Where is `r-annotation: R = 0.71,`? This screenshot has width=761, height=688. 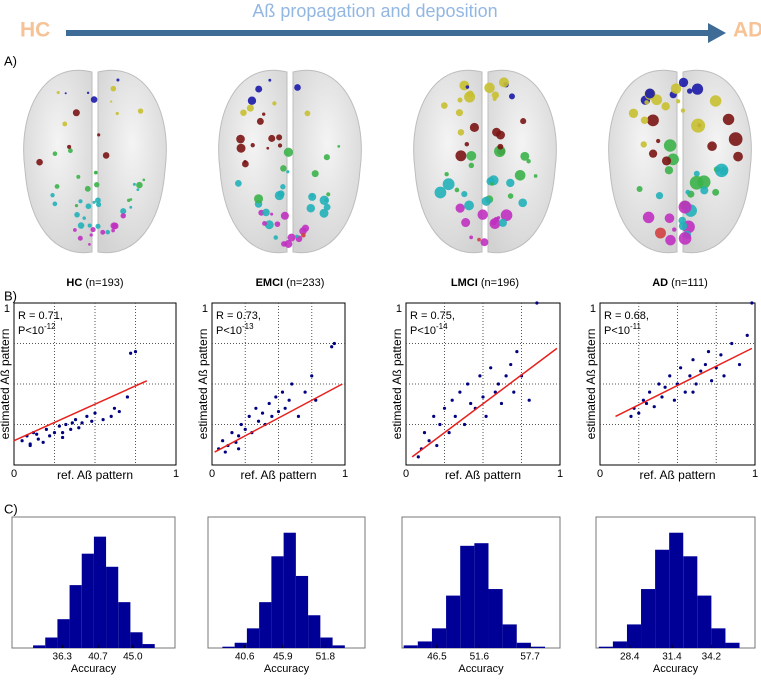
r-annotation: R = 0.71, is located at coordinates (40, 316).